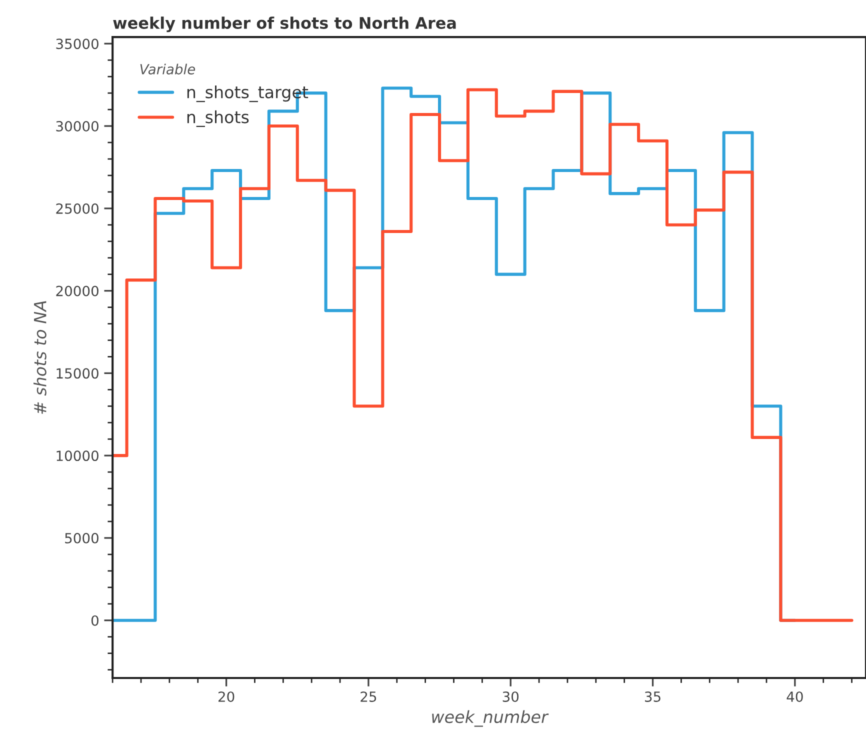  Describe the element at coordinates (168, 69) in the screenshot. I see `legend-title: Variable` at that location.